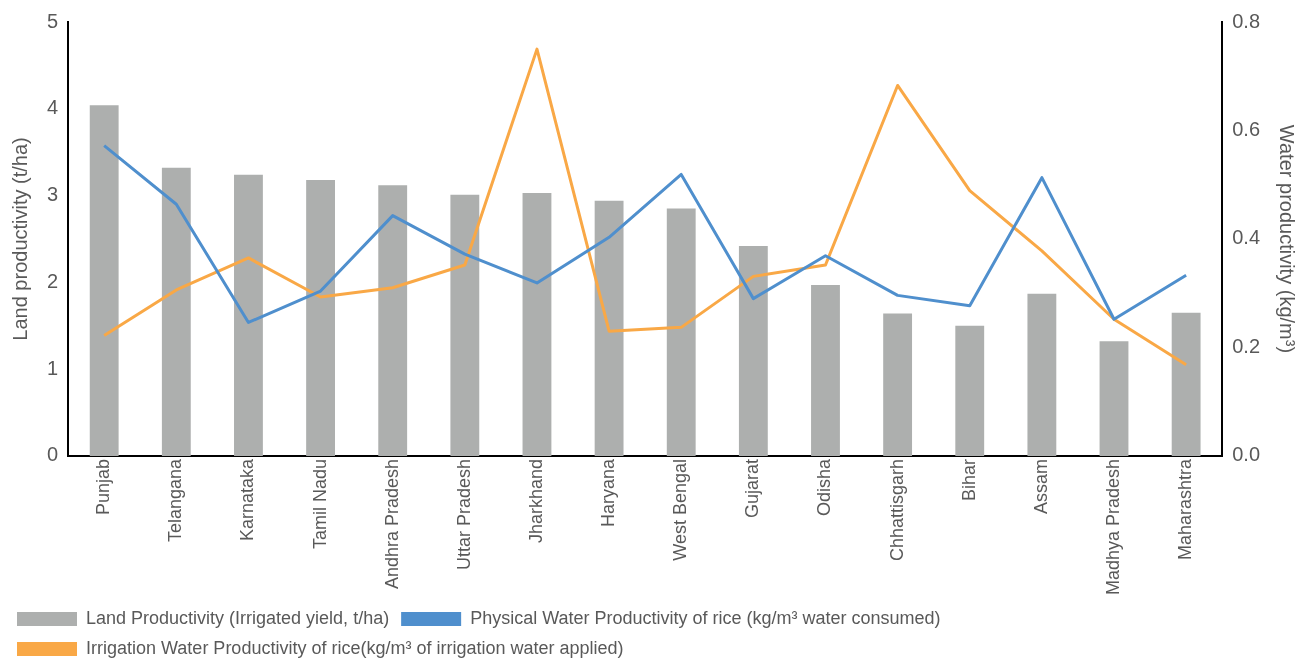  What do you see at coordinates (1246, 20) in the screenshot?
I see `y2-tick-label: 0.8` at bounding box center [1246, 20].